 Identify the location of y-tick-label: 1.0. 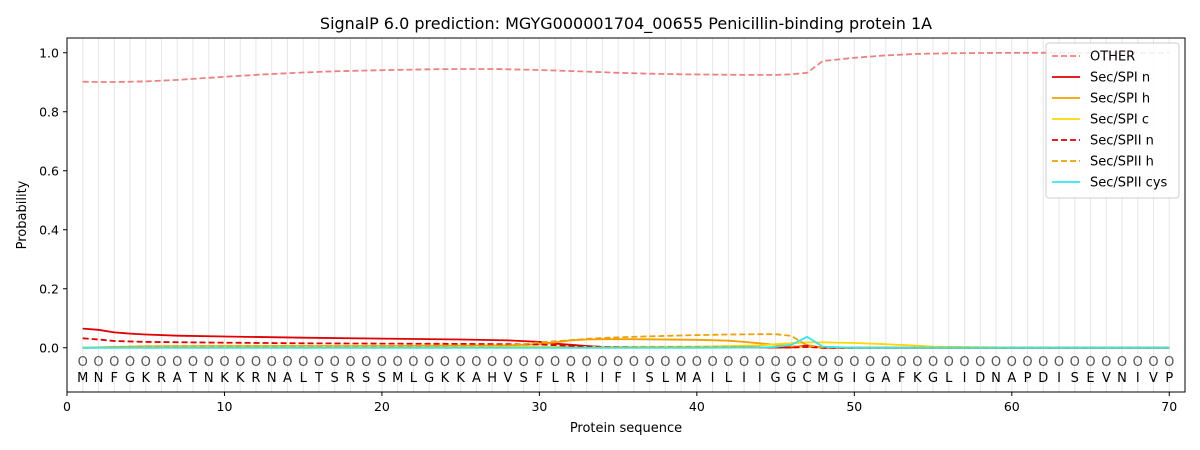
(49, 52).